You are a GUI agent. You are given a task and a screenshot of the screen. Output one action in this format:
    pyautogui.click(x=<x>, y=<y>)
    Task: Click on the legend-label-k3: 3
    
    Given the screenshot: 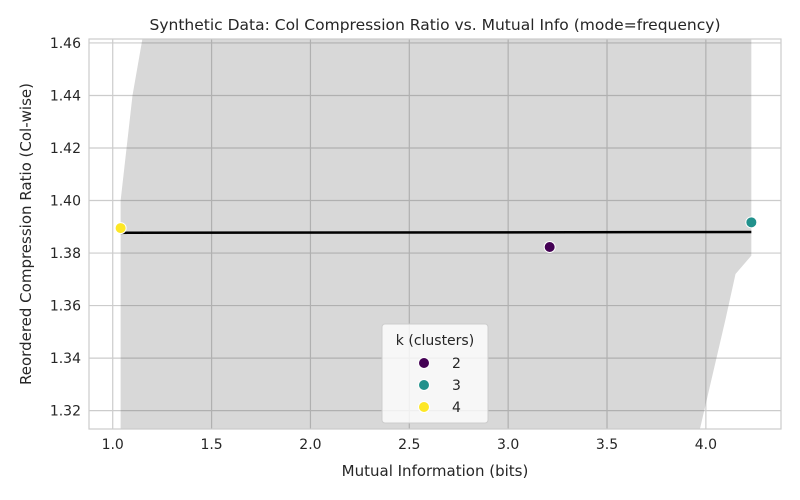 What is the action you would take?
    pyautogui.click(x=456, y=386)
    